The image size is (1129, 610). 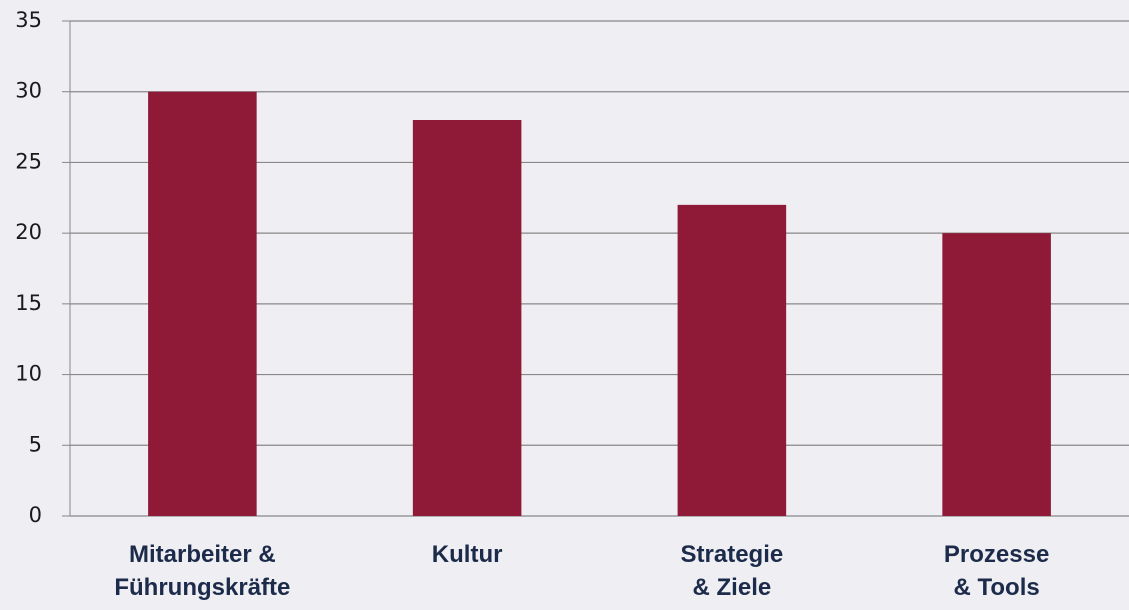 I want to click on y-tick-label: 0, so click(x=35, y=515).